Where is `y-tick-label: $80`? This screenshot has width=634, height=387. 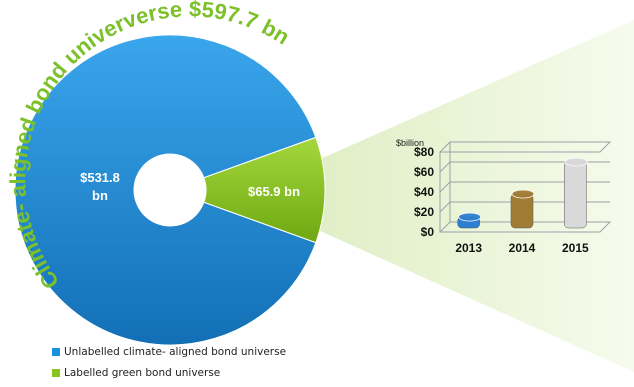 y-tick-label: $80 is located at coordinates (424, 152).